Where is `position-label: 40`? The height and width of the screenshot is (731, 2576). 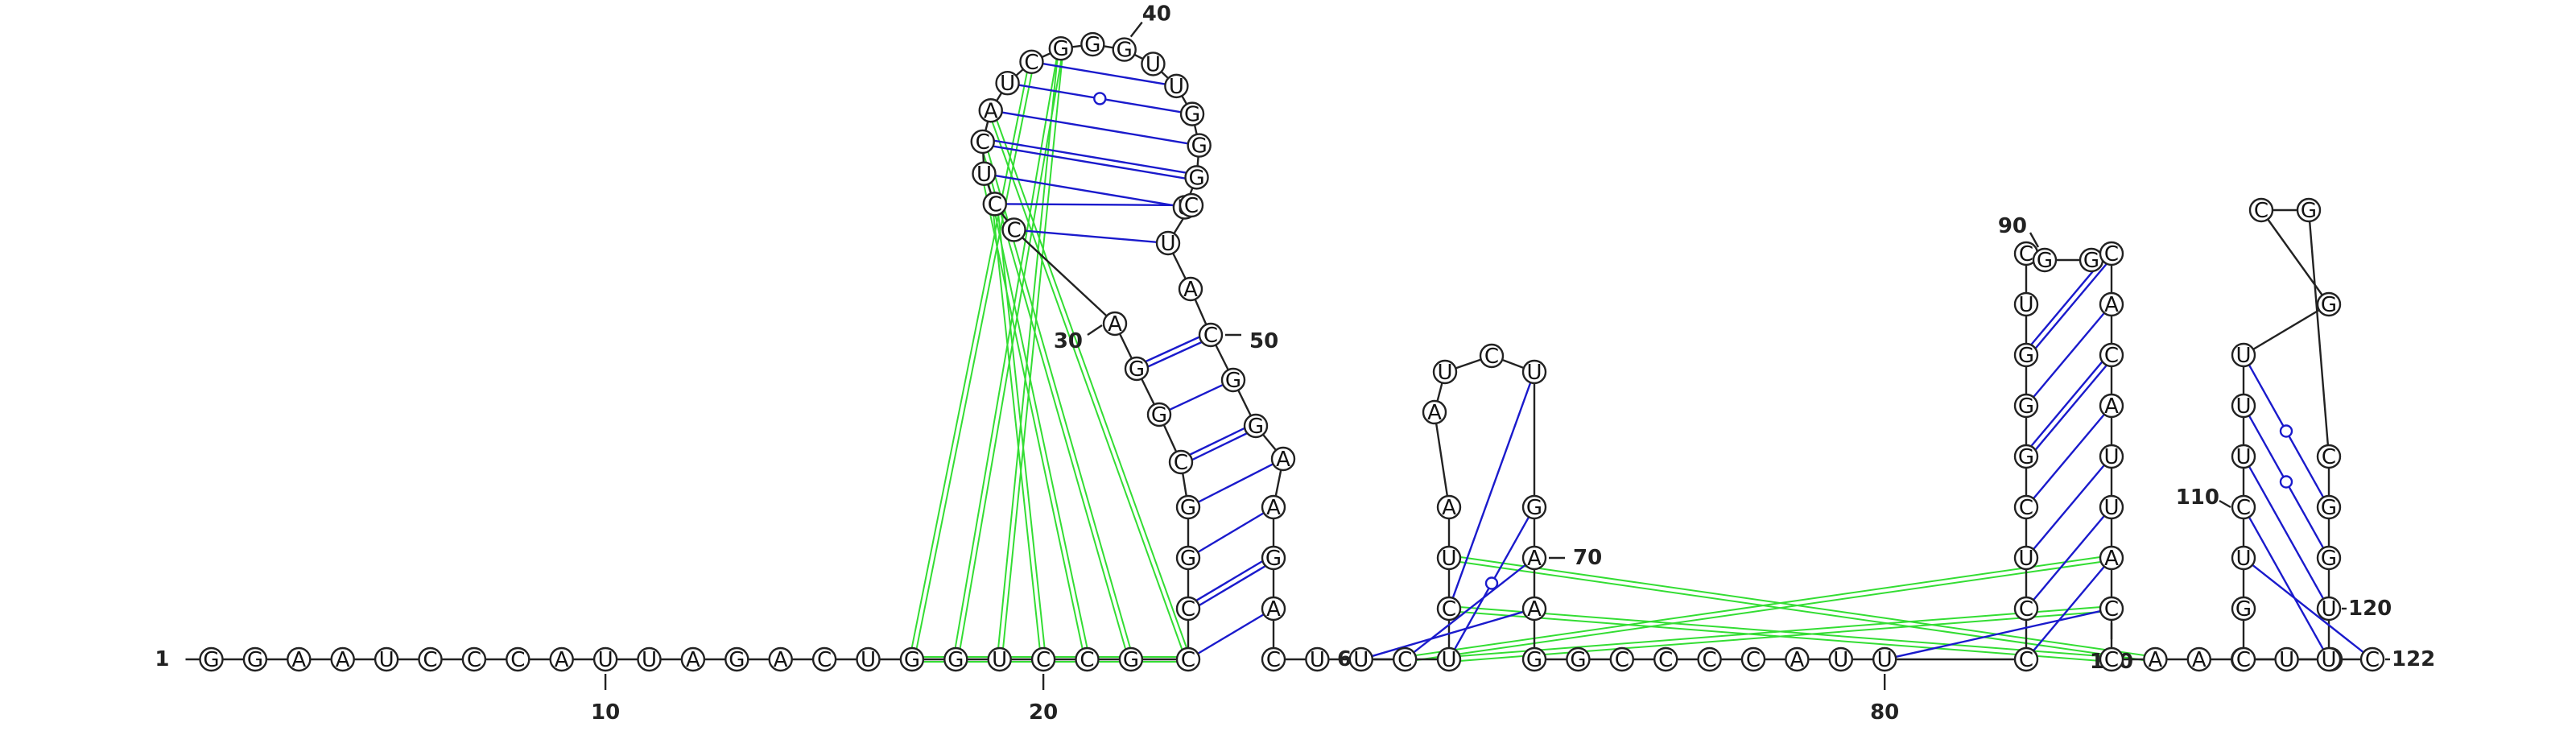
position-label: 40 is located at coordinates (1150, 20).